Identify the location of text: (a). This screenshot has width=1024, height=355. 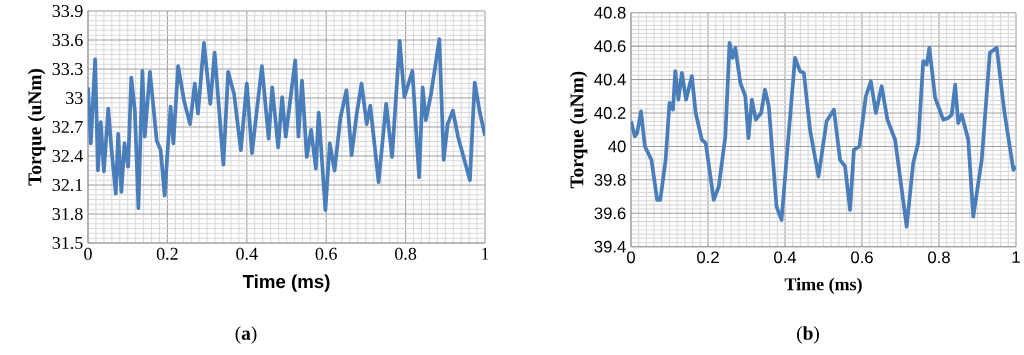
(246, 335).